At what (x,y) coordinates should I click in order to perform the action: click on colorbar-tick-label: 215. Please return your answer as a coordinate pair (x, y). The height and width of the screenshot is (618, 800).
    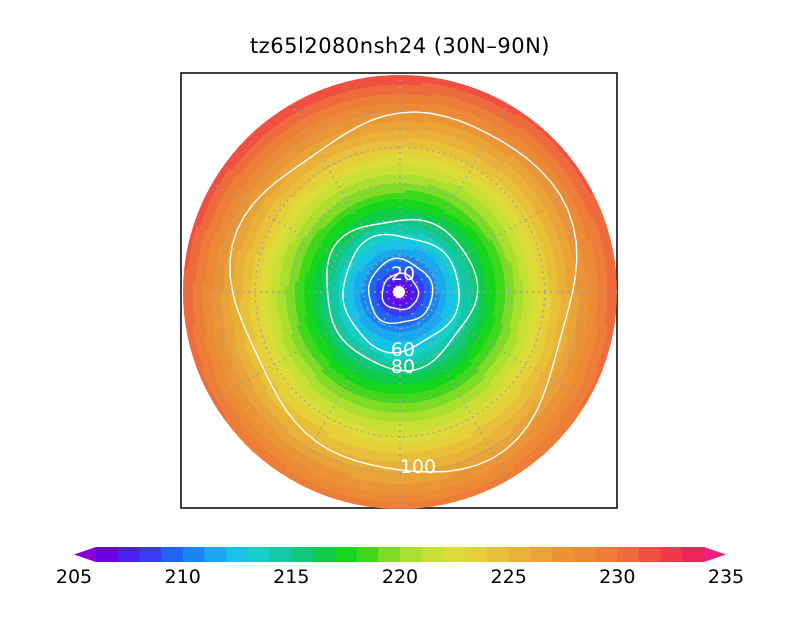
    Looking at the image, I should click on (291, 577).